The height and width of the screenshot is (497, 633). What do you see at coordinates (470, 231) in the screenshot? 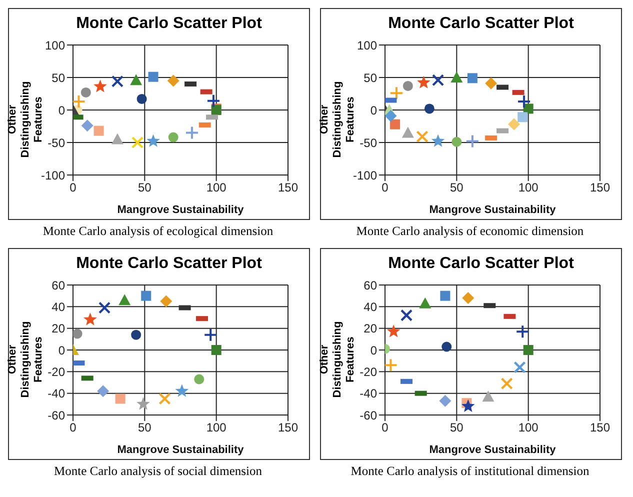
I see `text: Monte Carlo analysis of economic dimension` at bounding box center [470, 231].